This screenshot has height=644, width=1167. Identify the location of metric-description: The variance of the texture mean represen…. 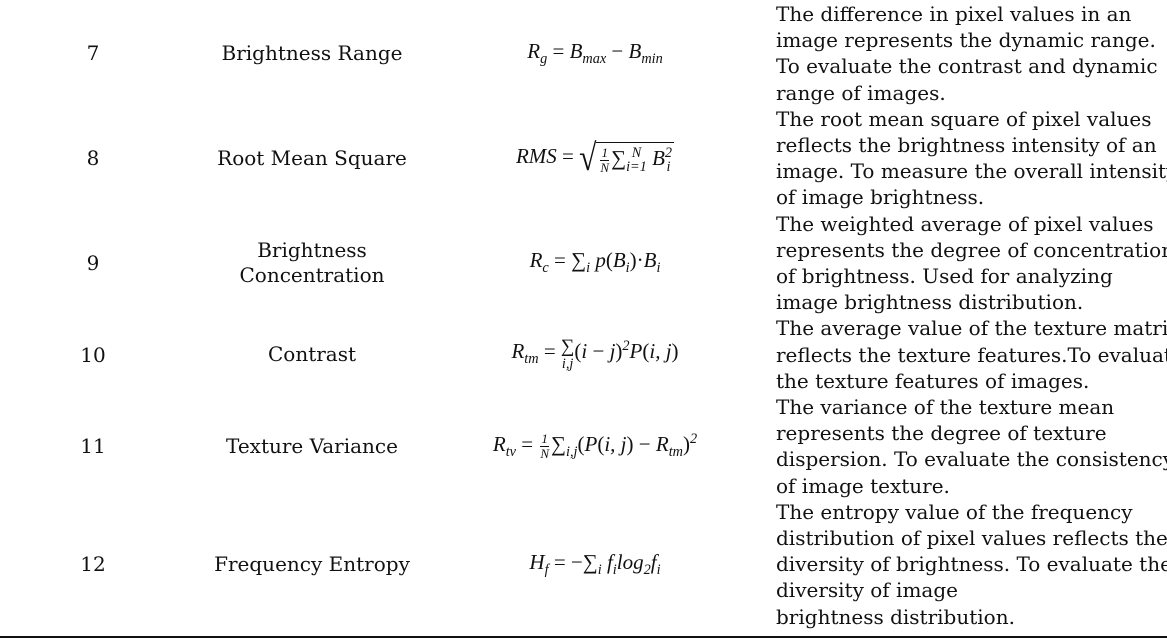
(971, 446).